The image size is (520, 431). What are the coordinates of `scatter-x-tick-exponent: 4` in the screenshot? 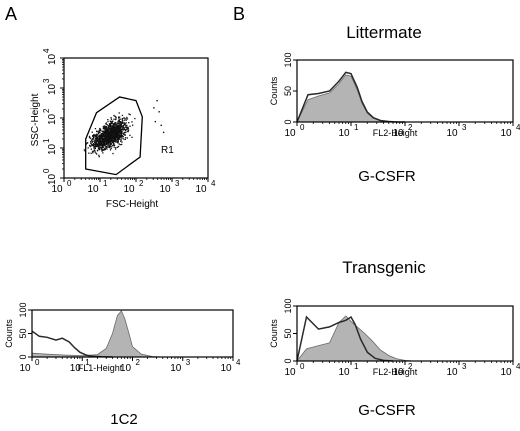 It's located at (213, 183).